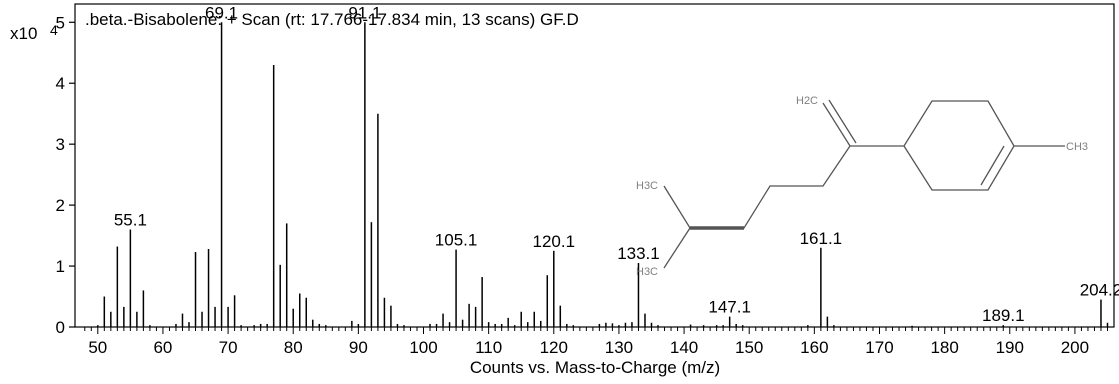 Image resolution: width=1119 pixels, height=384 pixels. I want to click on peak-label: 91.1, so click(364, 12).